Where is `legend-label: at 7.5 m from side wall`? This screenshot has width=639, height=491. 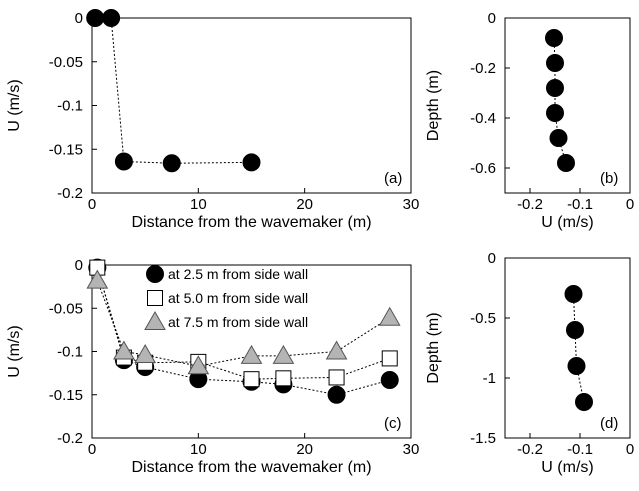 legend-label: at 7.5 m from side wall is located at coordinates (238, 322).